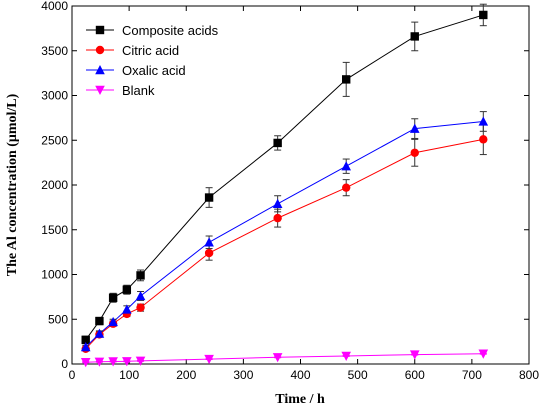 The image size is (550, 408). What do you see at coordinates (54, 6) in the screenshot?
I see `y-tick-label: 4000` at bounding box center [54, 6].